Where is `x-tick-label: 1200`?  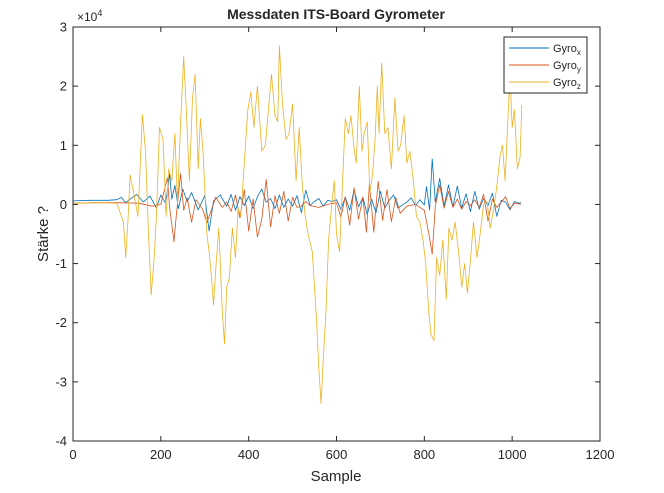
x-tick-label: 1200 is located at coordinates (600, 454).